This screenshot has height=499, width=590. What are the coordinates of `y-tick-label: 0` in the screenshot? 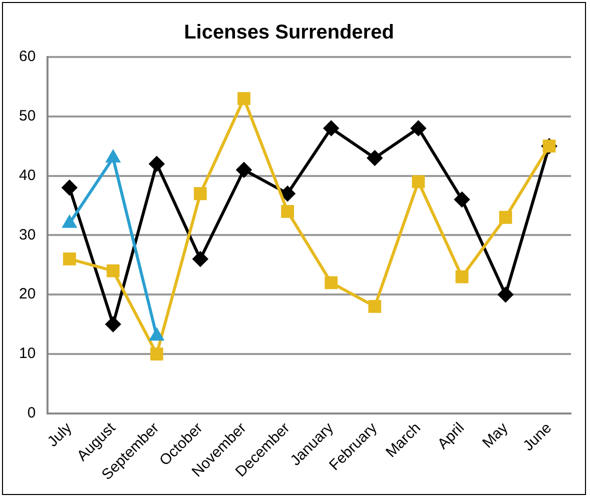 It's located at (31, 413).